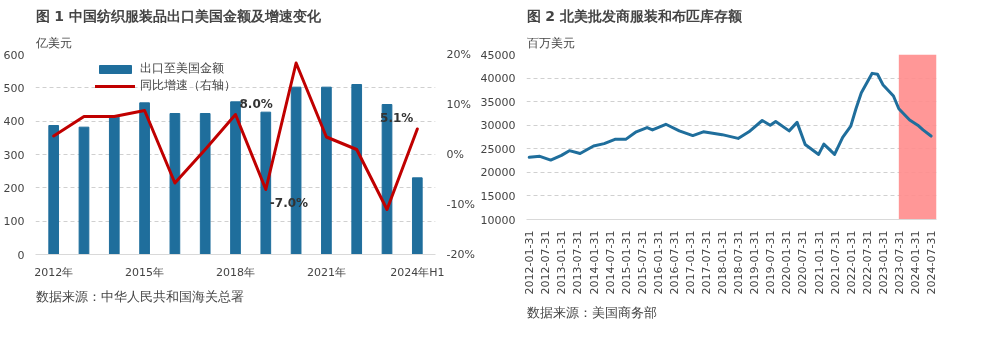 This screenshot has width=1006, height=337. I want to click on y-tick-label: 30000, so click(498, 126).